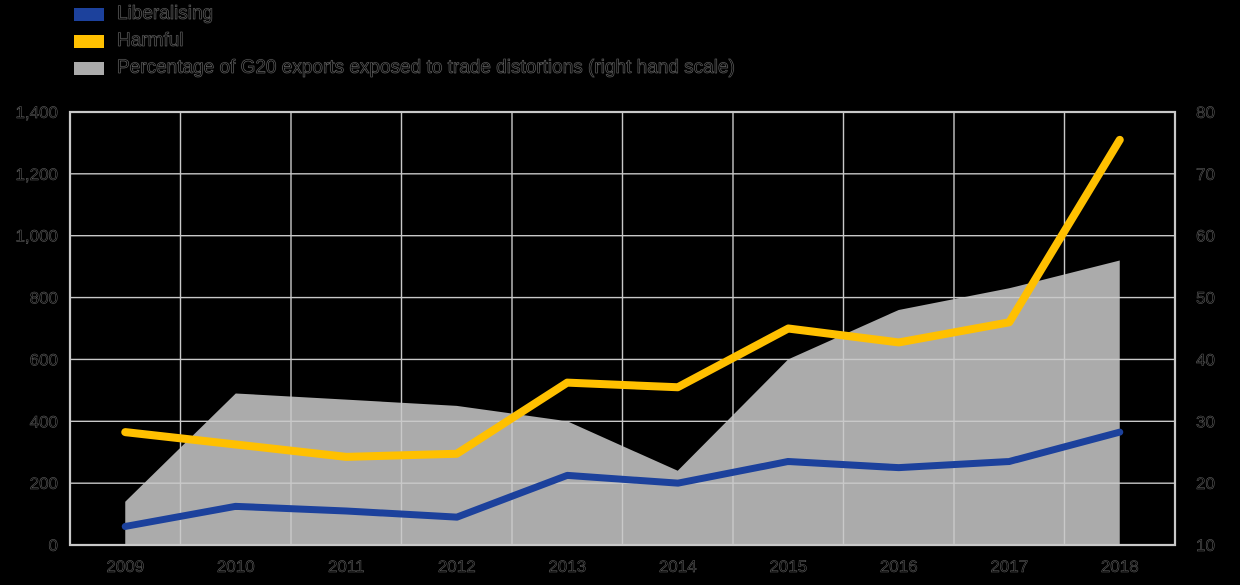 The width and height of the screenshot is (1240, 585). What do you see at coordinates (125, 566) in the screenshot?
I see `x-axis-tick-label: 2009` at bounding box center [125, 566].